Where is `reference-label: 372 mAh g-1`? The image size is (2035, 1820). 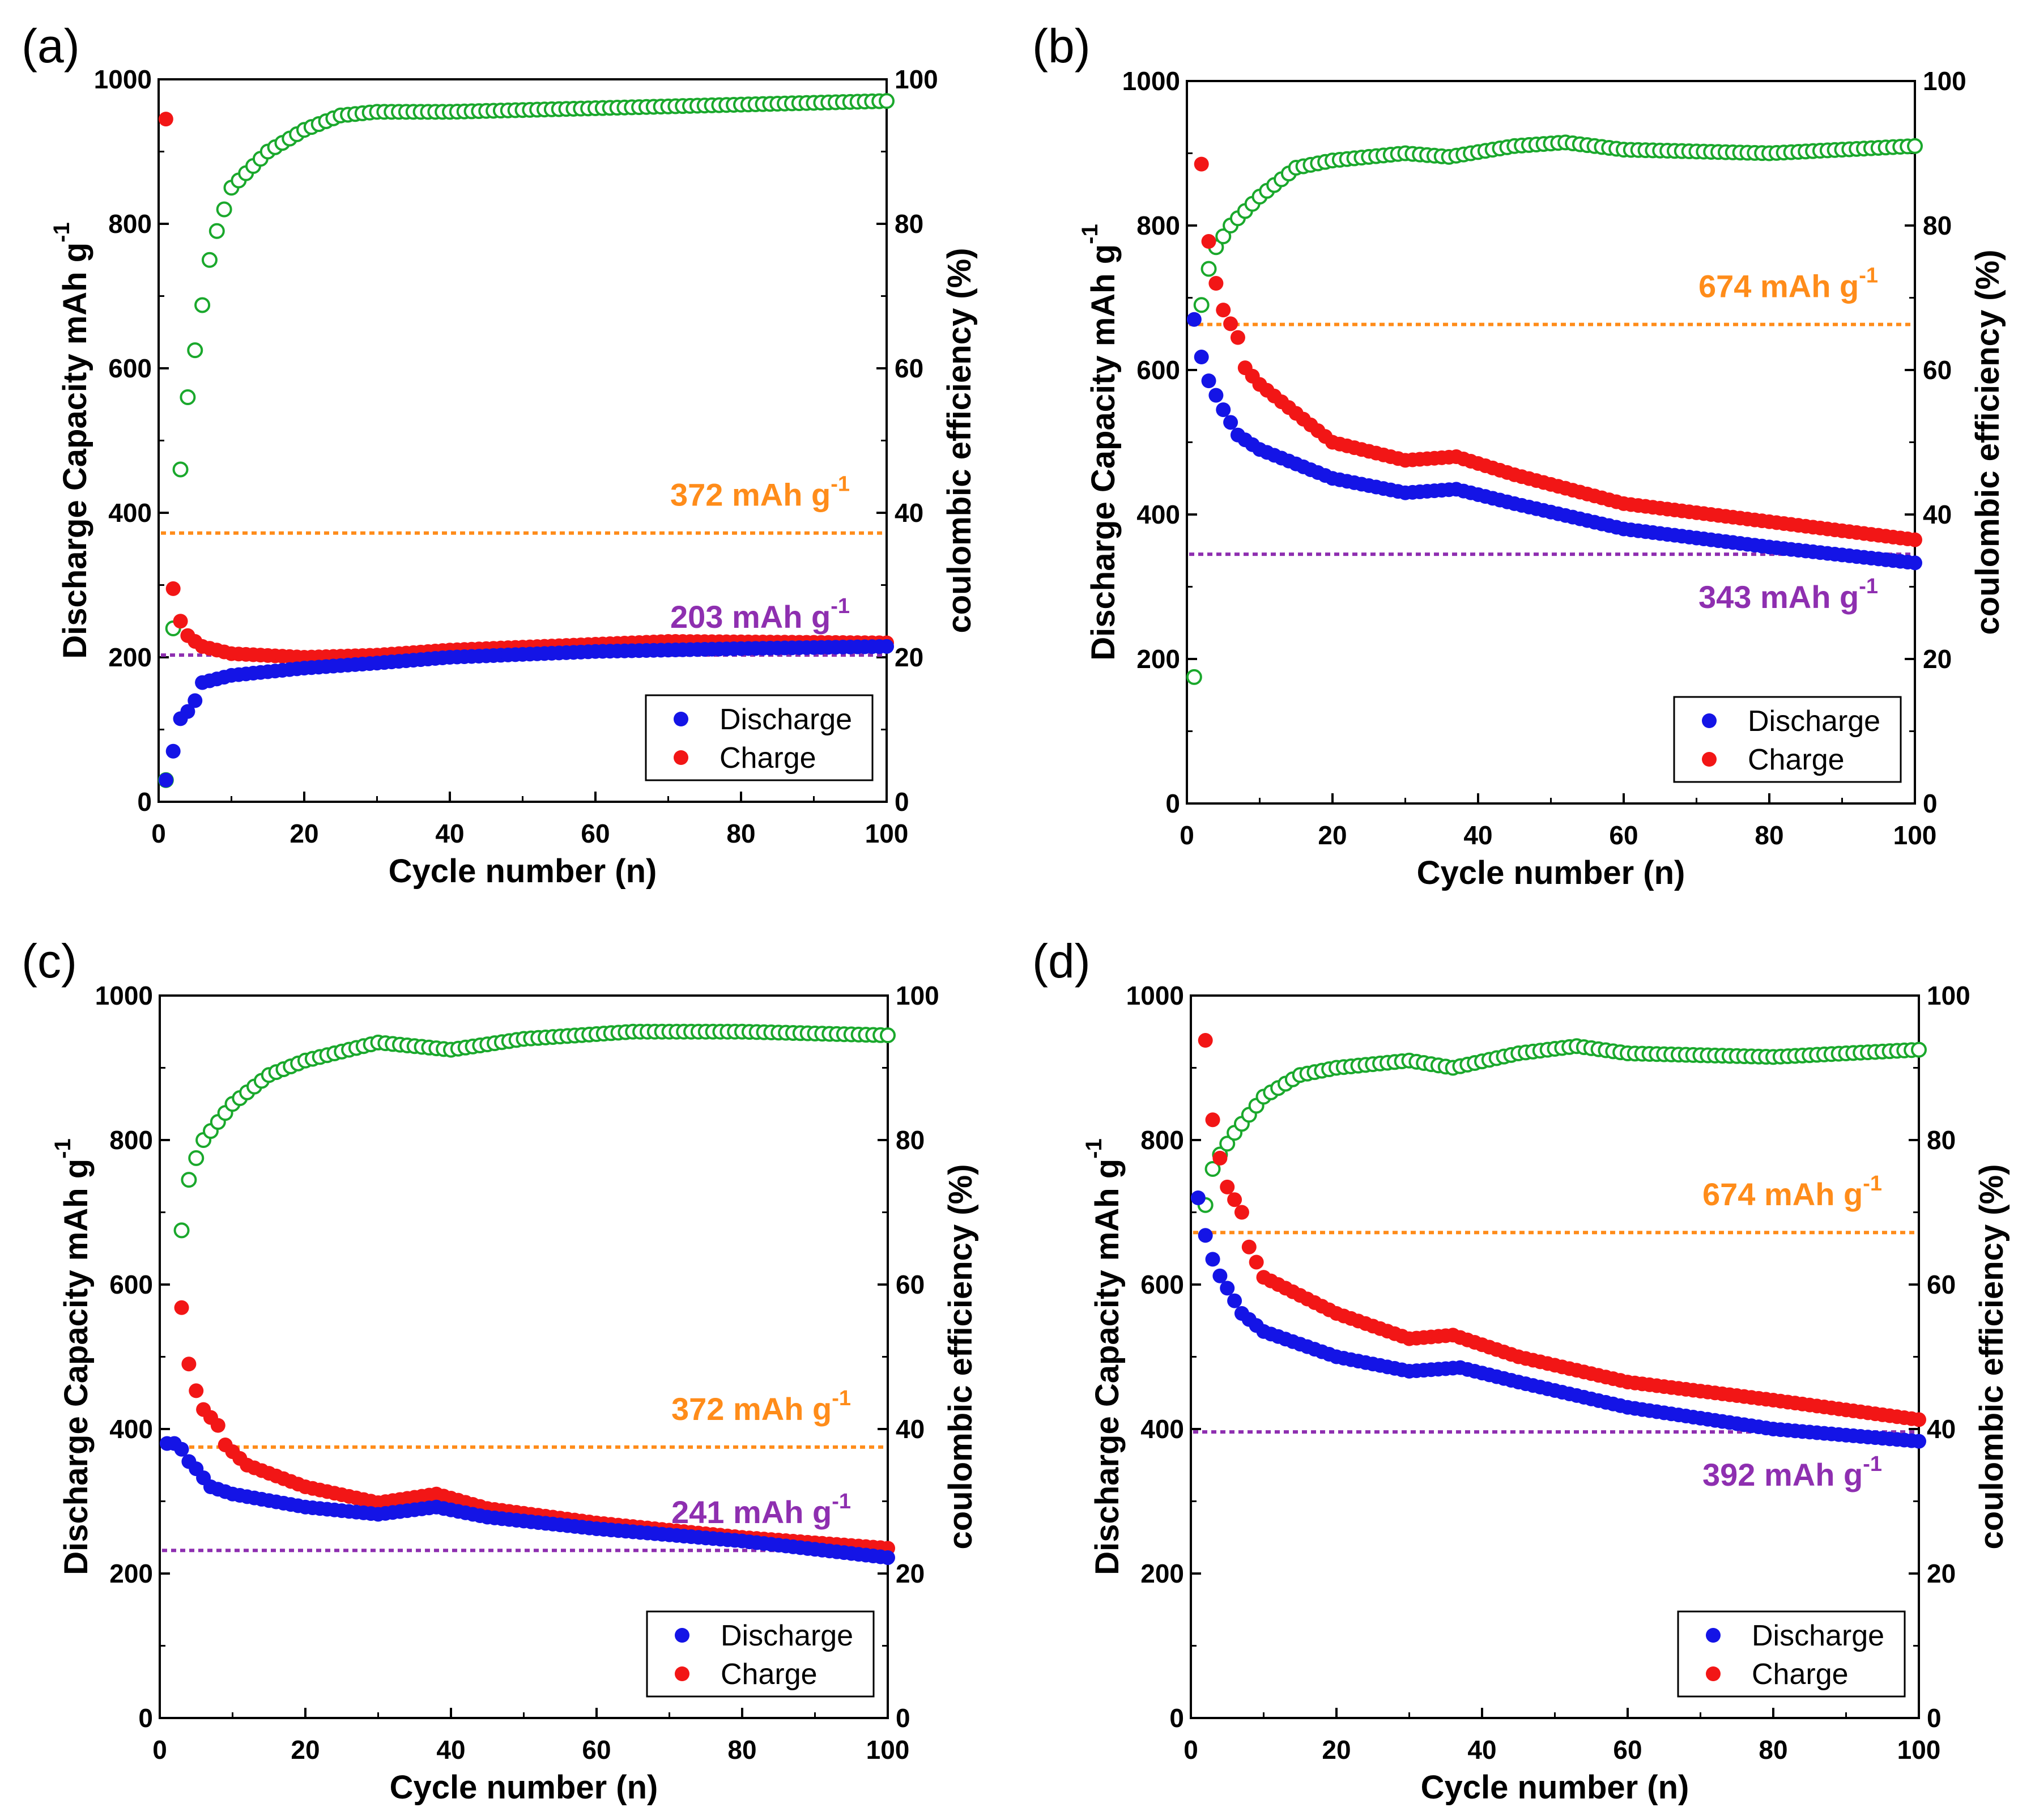 reference-label: 372 mAh g-1 is located at coordinates (761, 1407).